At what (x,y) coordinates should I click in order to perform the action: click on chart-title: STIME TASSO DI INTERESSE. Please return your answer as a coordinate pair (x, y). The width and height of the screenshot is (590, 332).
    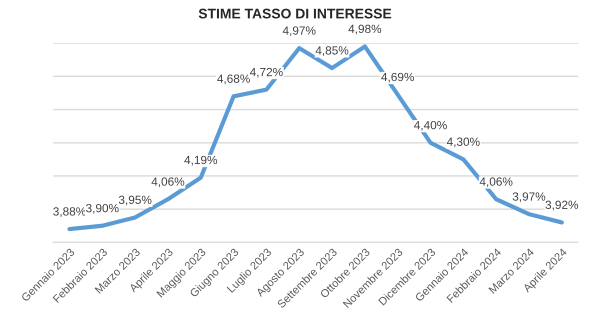
    Looking at the image, I should click on (295, 13).